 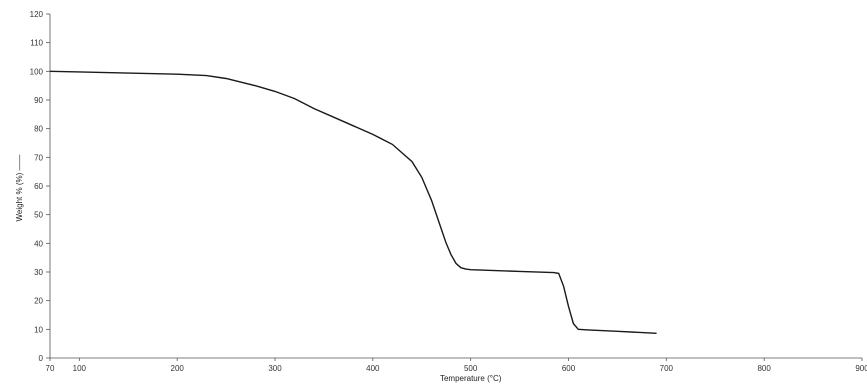 What do you see at coordinates (275, 368) in the screenshot?
I see `x-tick-label: 300` at bounding box center [275, 368].